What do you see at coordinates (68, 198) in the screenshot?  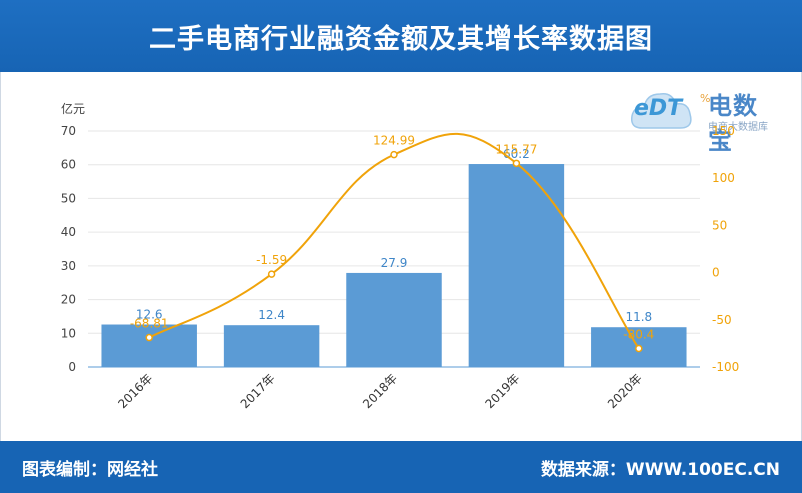 I see `y-tick-label: 50` at bounding box center [68, 198].